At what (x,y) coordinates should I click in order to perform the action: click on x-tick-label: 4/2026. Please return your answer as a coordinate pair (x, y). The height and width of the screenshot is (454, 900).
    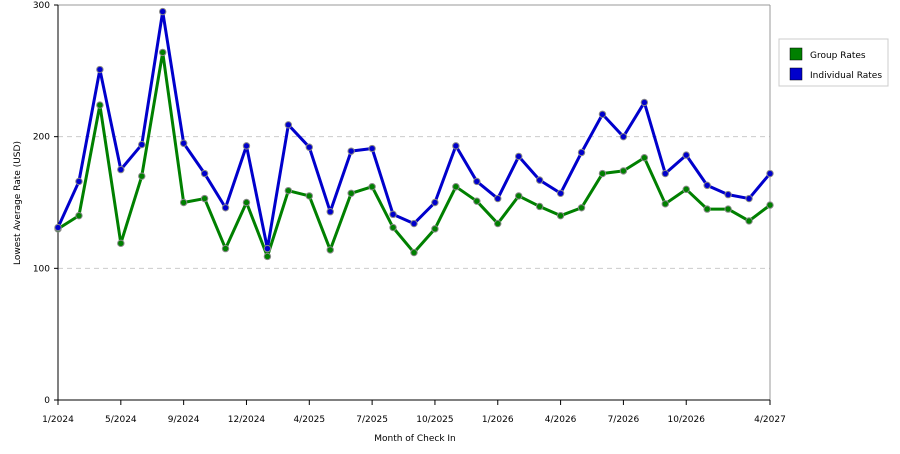
    Looking at the image, I should click on (561, 420).